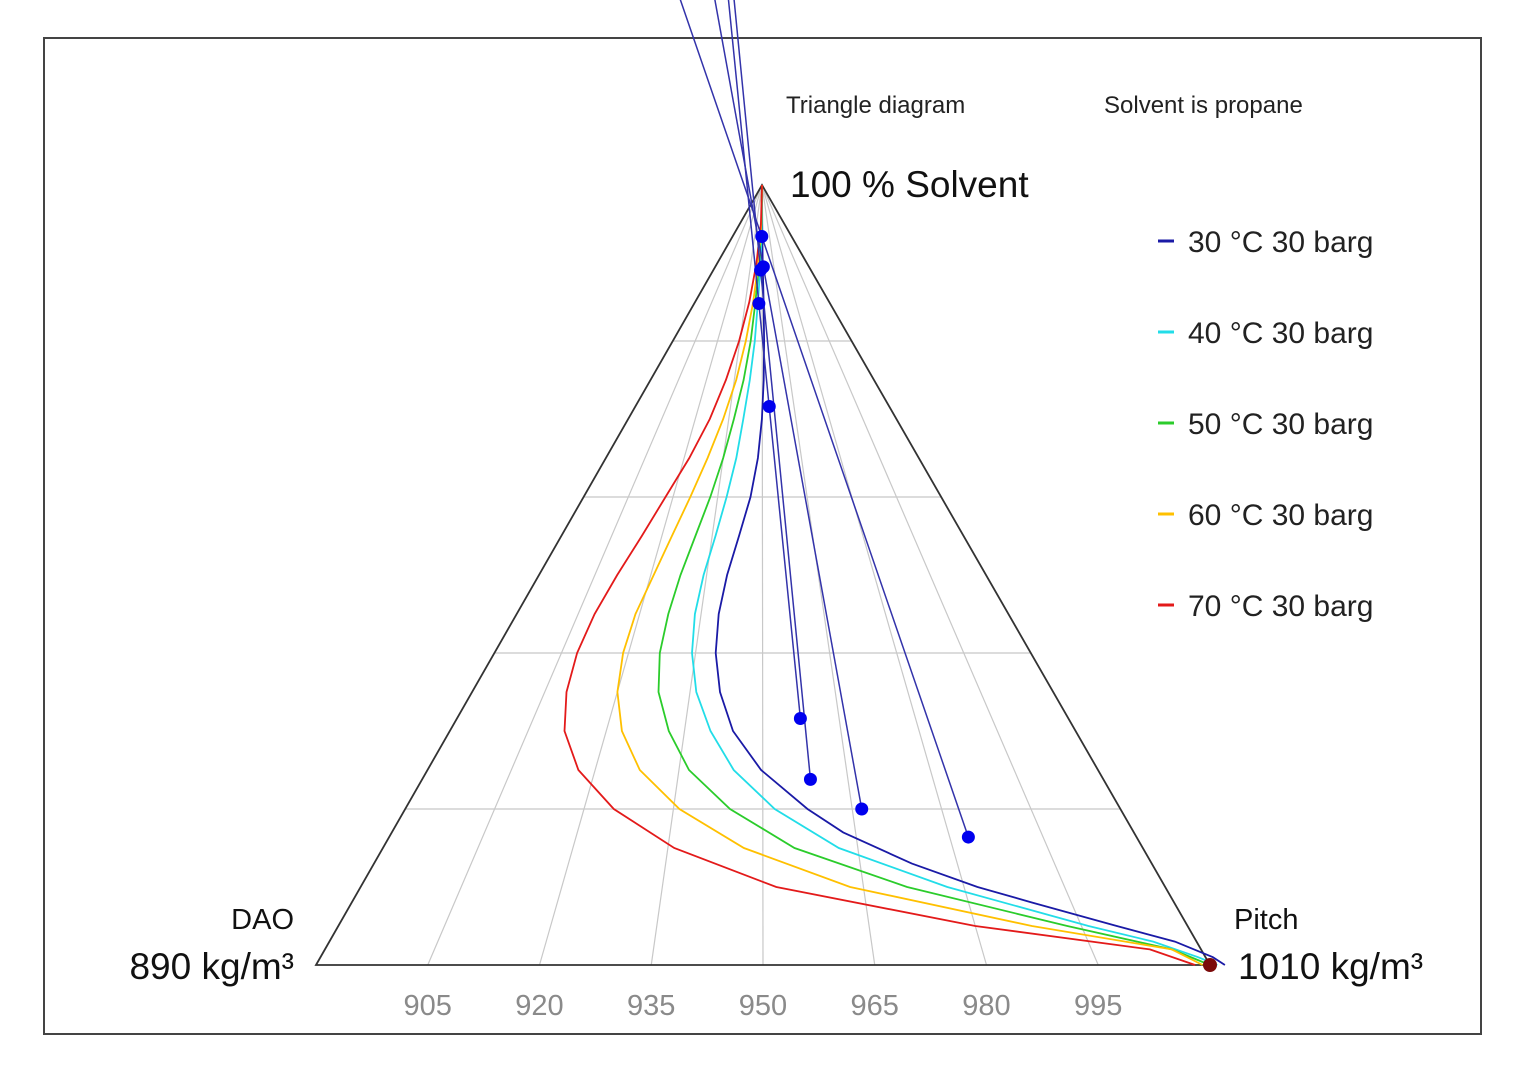  What do you see at coordinates (1280, 606) in the screenshot?
I see `legend-label: 70 °C 30 barg` at bounding box center [1280, 606].